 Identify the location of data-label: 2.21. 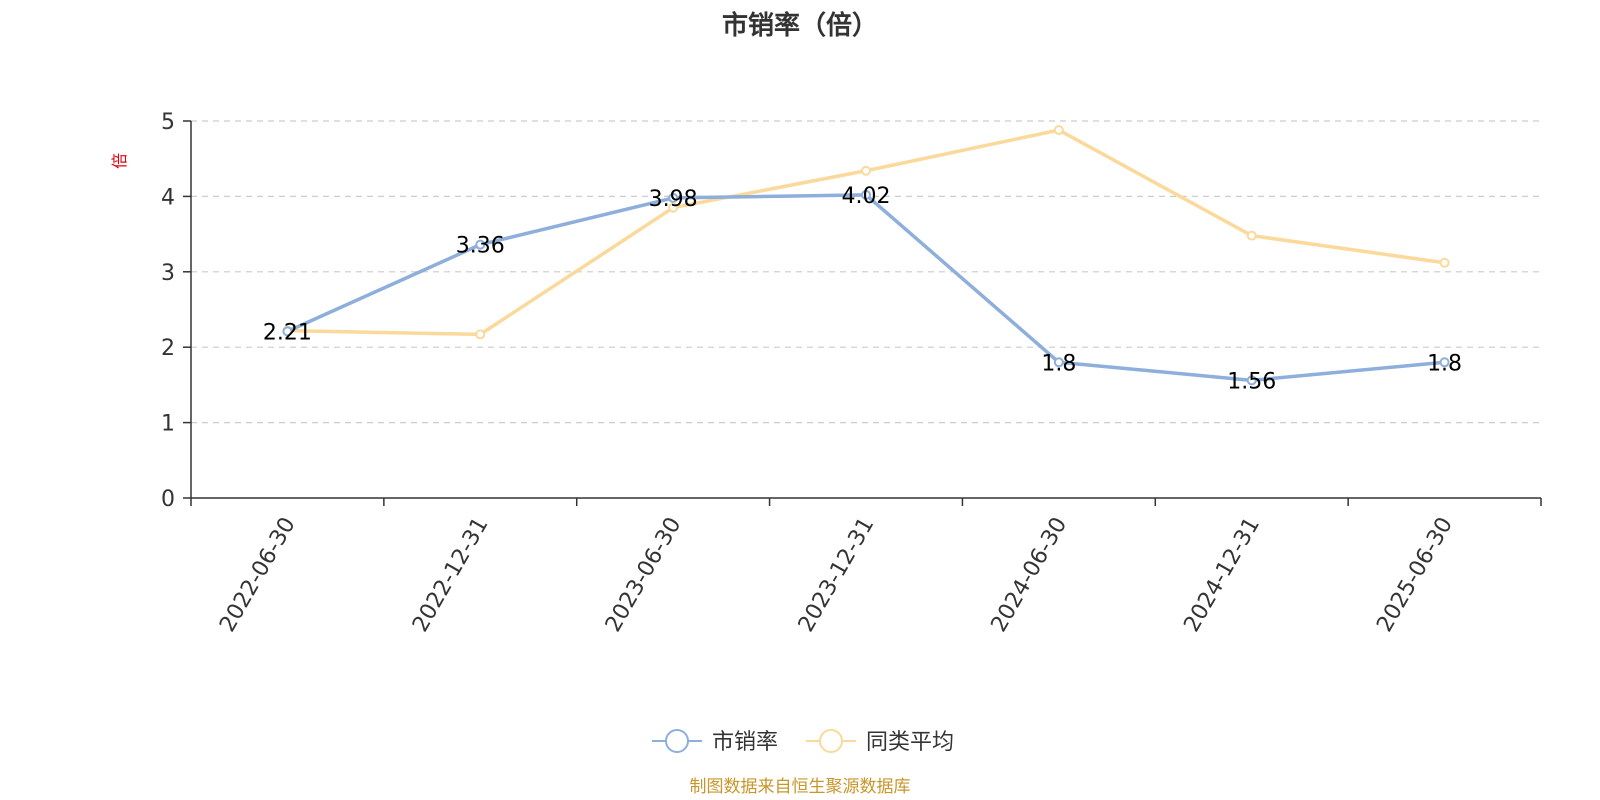
(287, 332).